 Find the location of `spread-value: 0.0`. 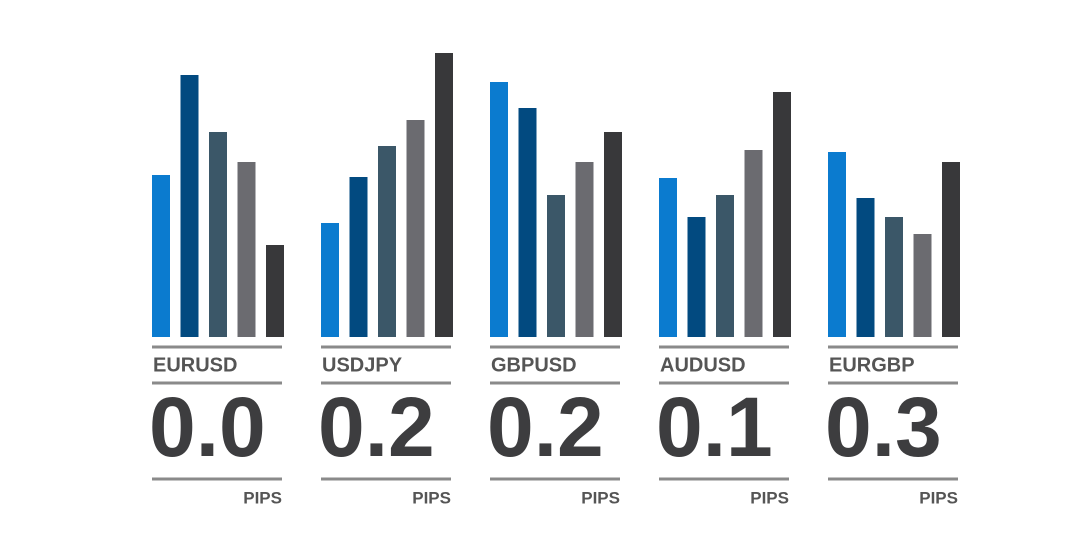

spread-value: 0.0 is located at coordinates (207, 427).